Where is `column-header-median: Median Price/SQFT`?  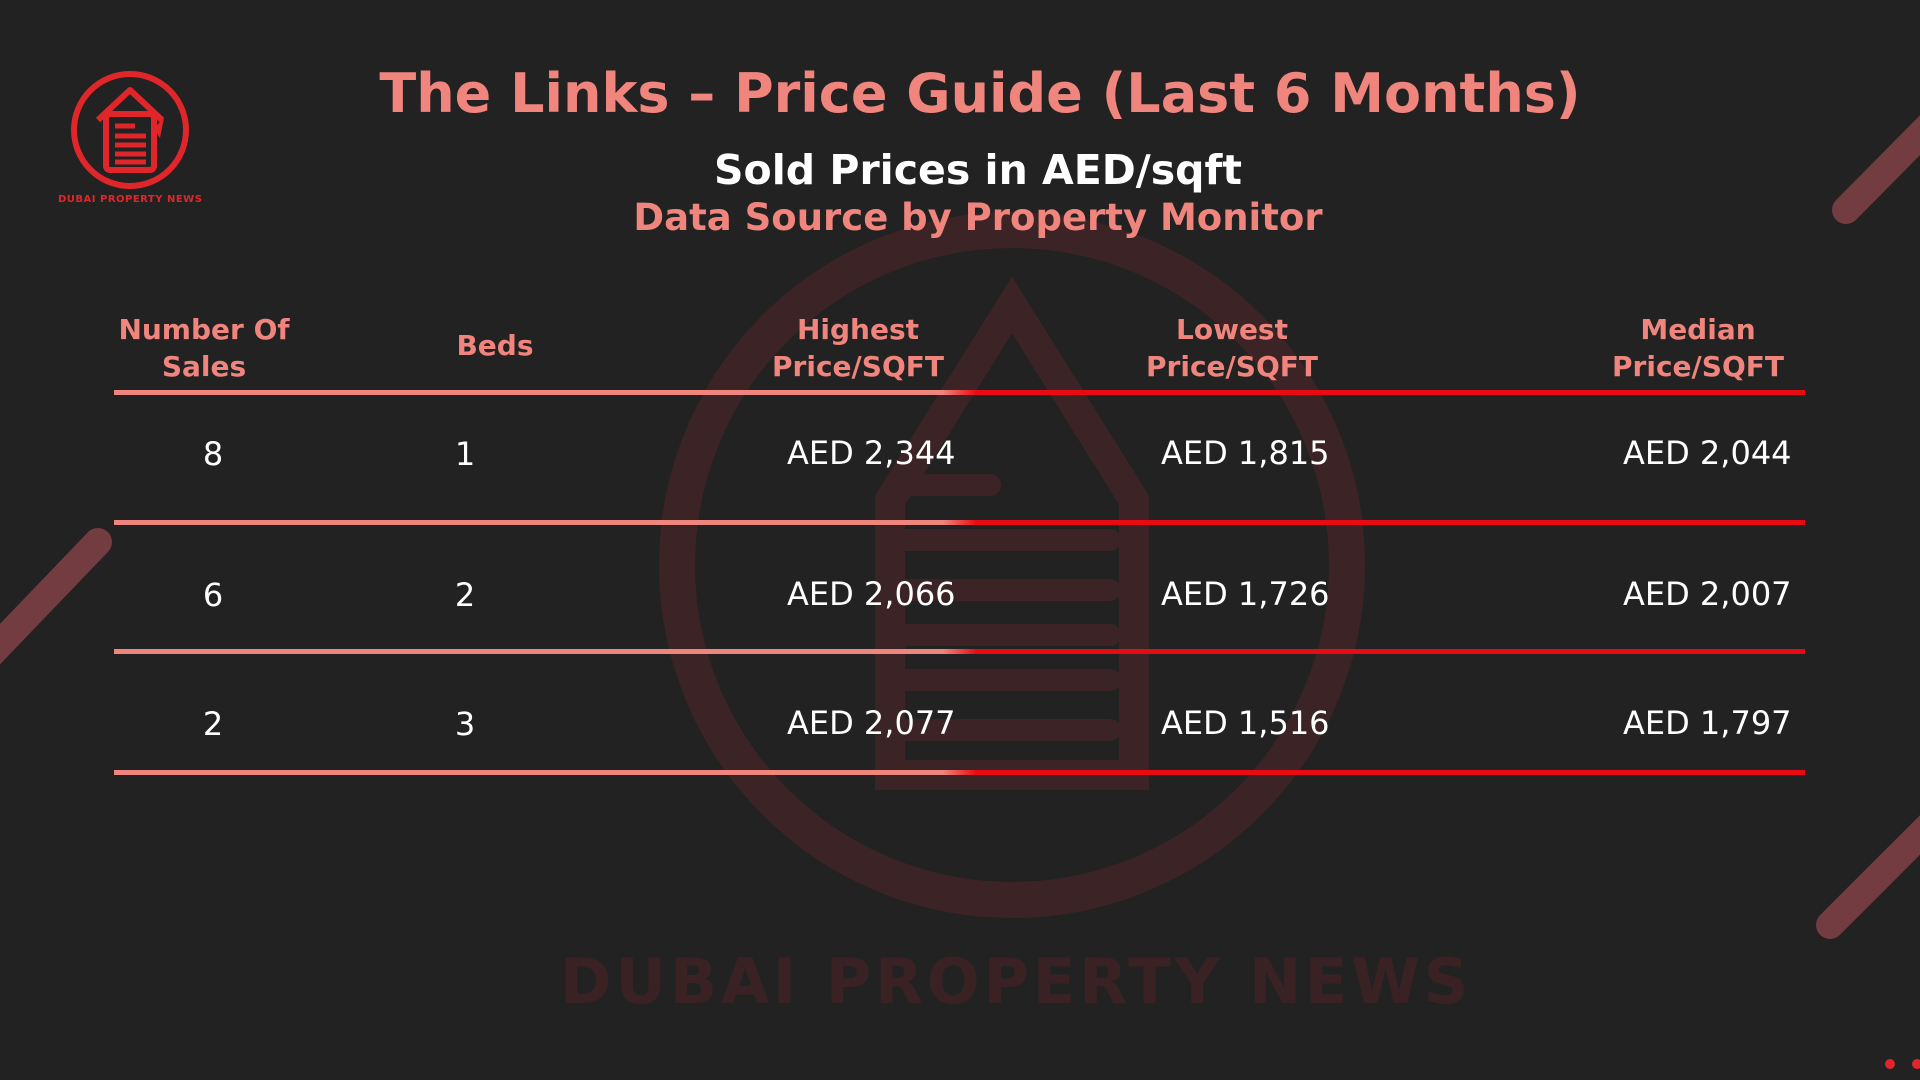 column-header-median: Median Price/SQFT is located at coordinates (1698, 348).